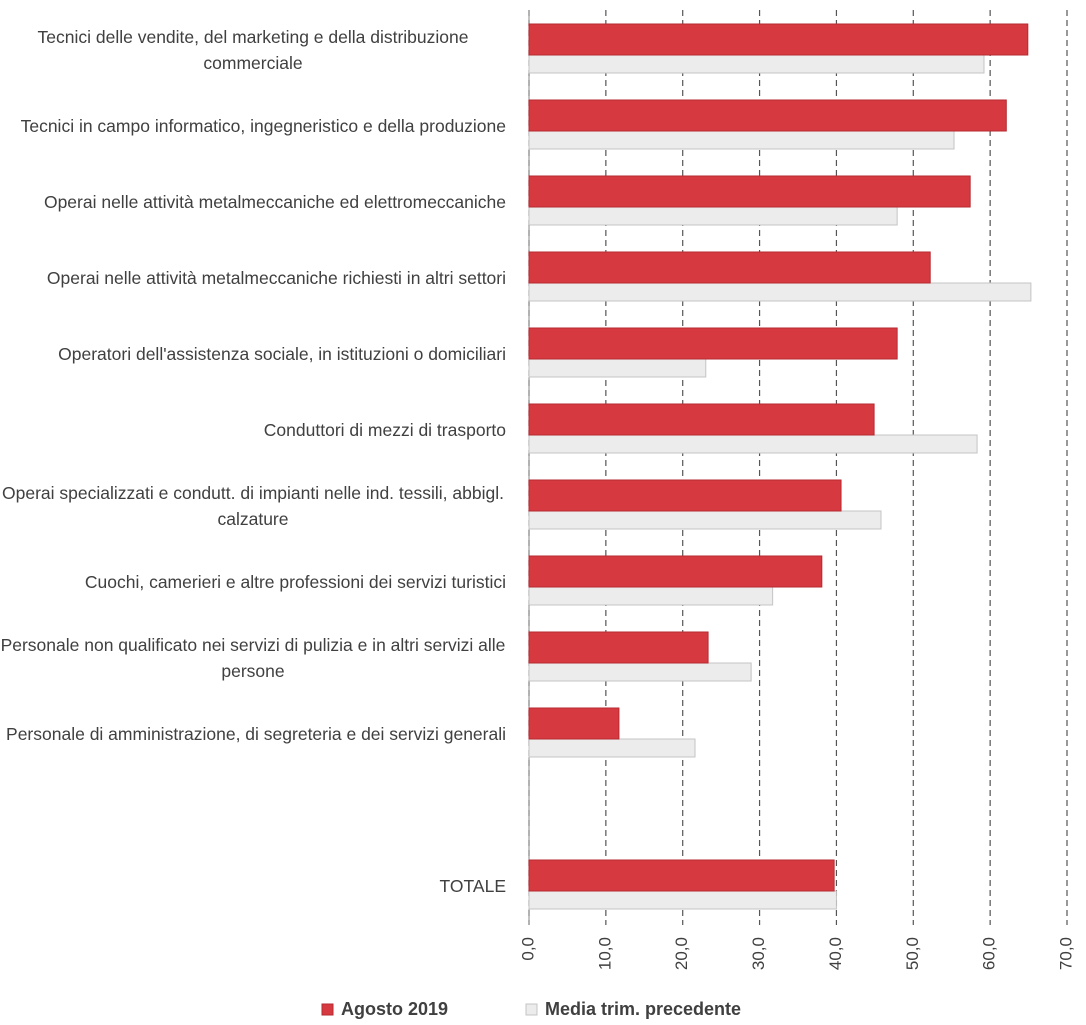 This screenshot has height=1025, width=1086. What do you see at coordinates (253, 430) in the screenshot?
I see `category-label: Conduttori di mezzi di trasporto` at bounding box center [253, 430].